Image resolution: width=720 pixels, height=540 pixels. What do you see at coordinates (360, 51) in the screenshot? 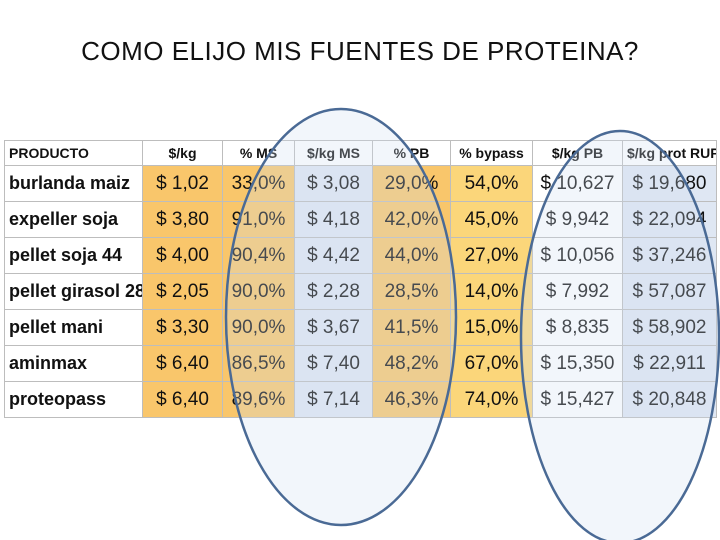
I see `slide-title: COMO ELIJO MIS FUENTES DE PROTEINA?` at bounding box center [360, 51].